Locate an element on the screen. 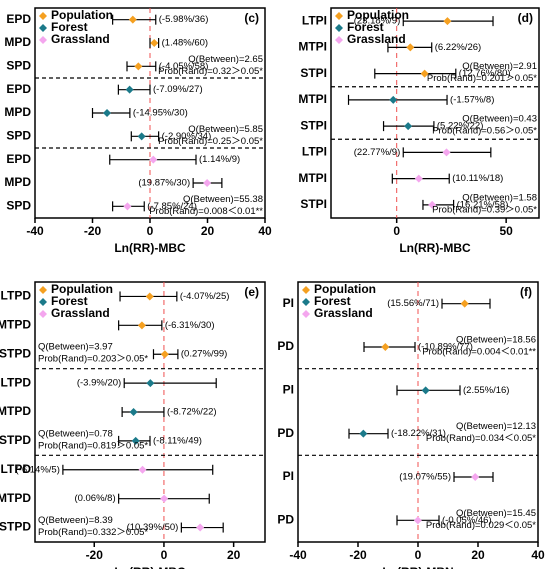 This screenshot has width=550, height=569. value-label: (-18.22%/31) is located at coordinates (418, 433).